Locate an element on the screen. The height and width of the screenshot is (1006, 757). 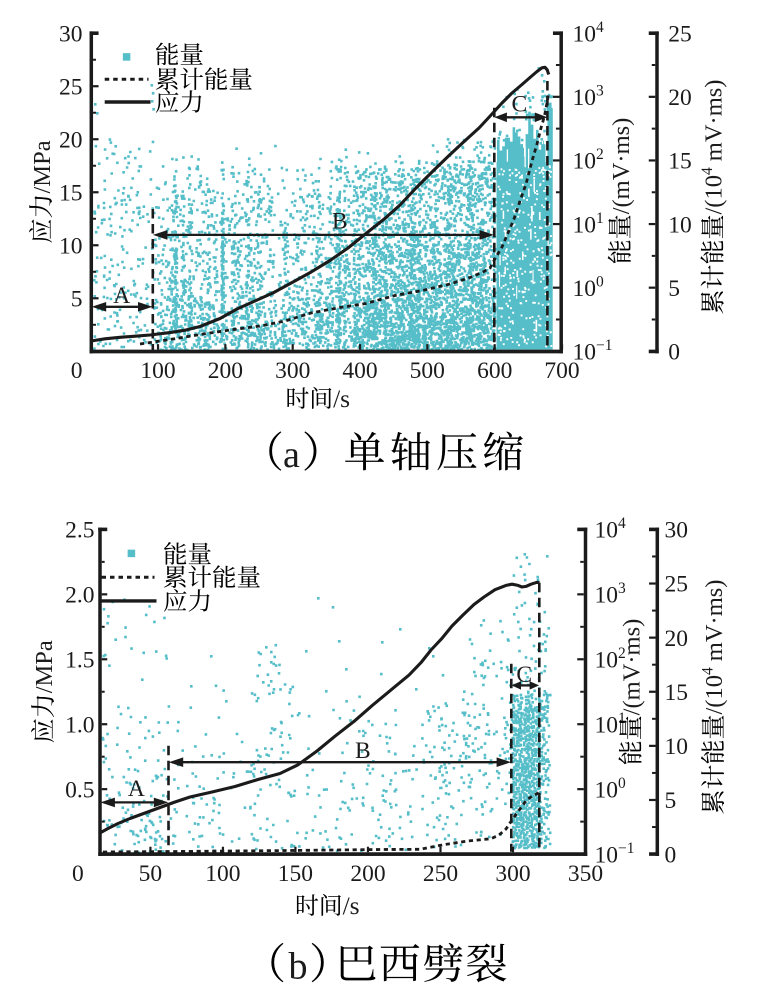
svg-text: 700 is located at coordinates (561, 371).